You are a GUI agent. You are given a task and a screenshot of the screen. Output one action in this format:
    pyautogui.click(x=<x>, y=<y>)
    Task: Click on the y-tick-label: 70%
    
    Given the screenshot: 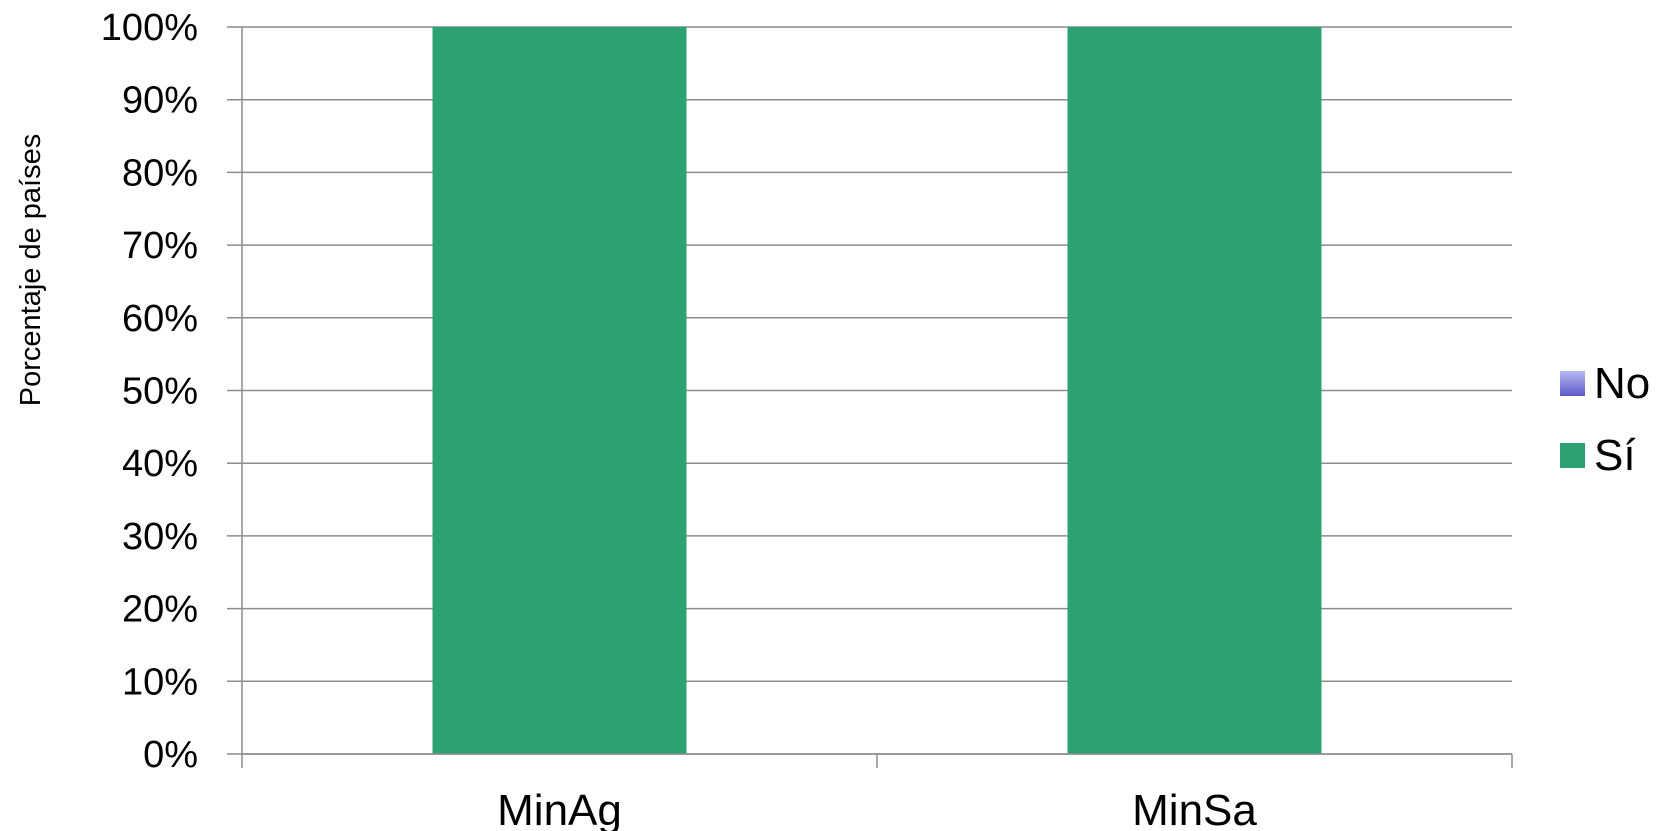 What is the action you would take?
    pyautogui.click(x=160, y=246)
    